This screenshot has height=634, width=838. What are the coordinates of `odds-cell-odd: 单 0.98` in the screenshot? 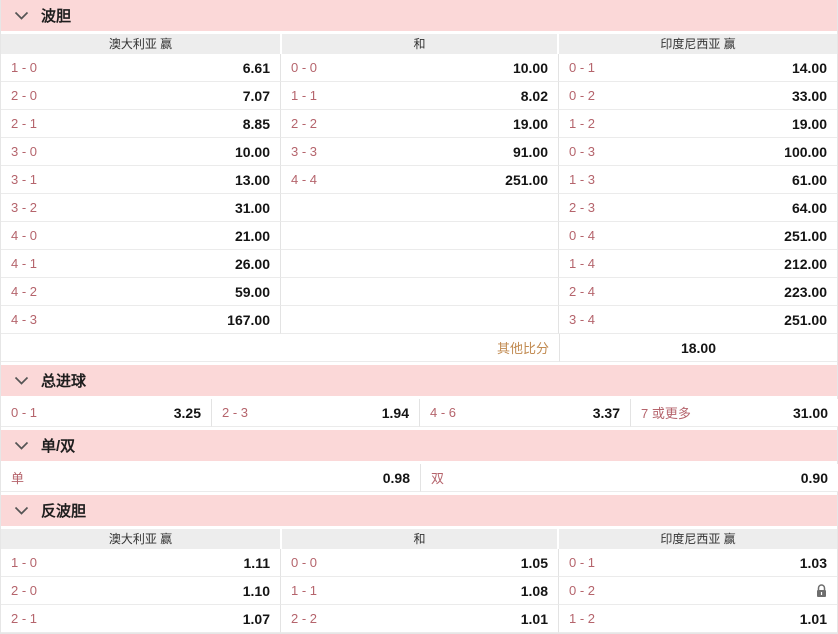 It's located at (210, 478).